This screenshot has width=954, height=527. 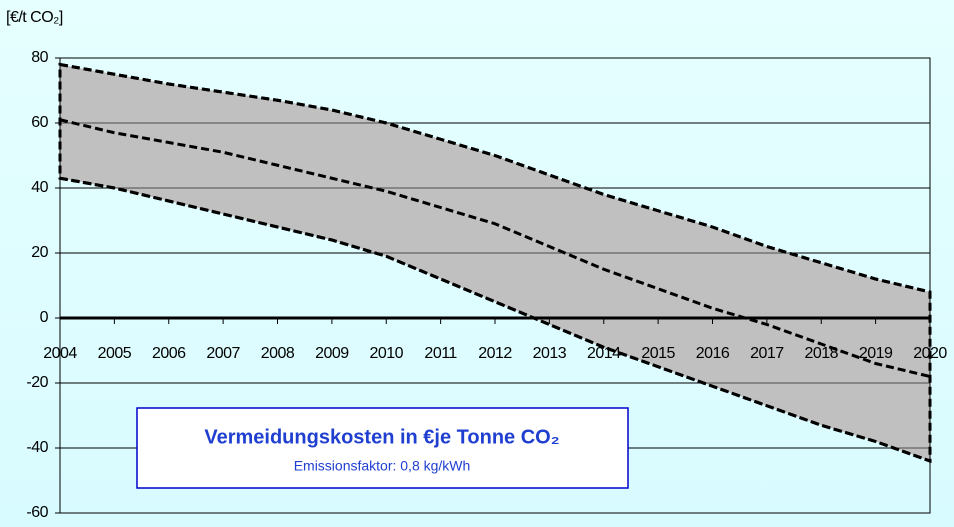 I want to click on y-axis-label: [€/t CO₂], so click(x=34, y=17).